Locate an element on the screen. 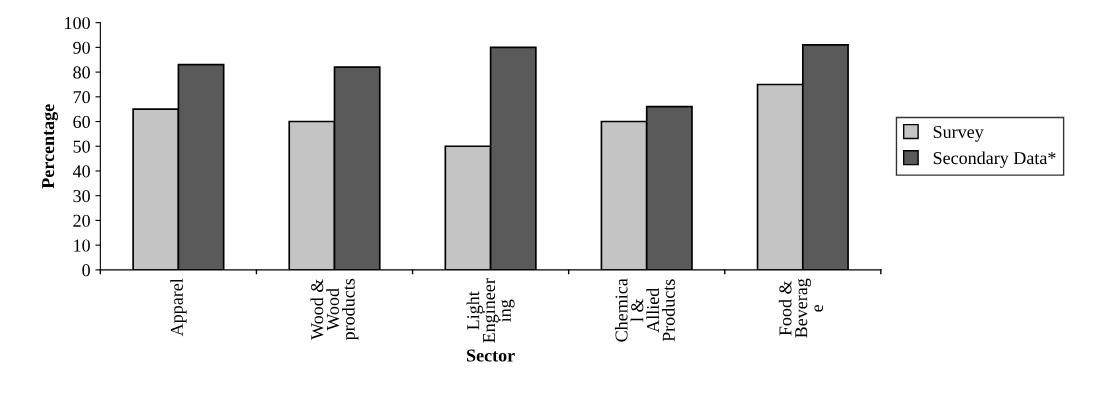 The image size is (1115, 412). x-axis-title: Sector is located at coordinates (491, 355).